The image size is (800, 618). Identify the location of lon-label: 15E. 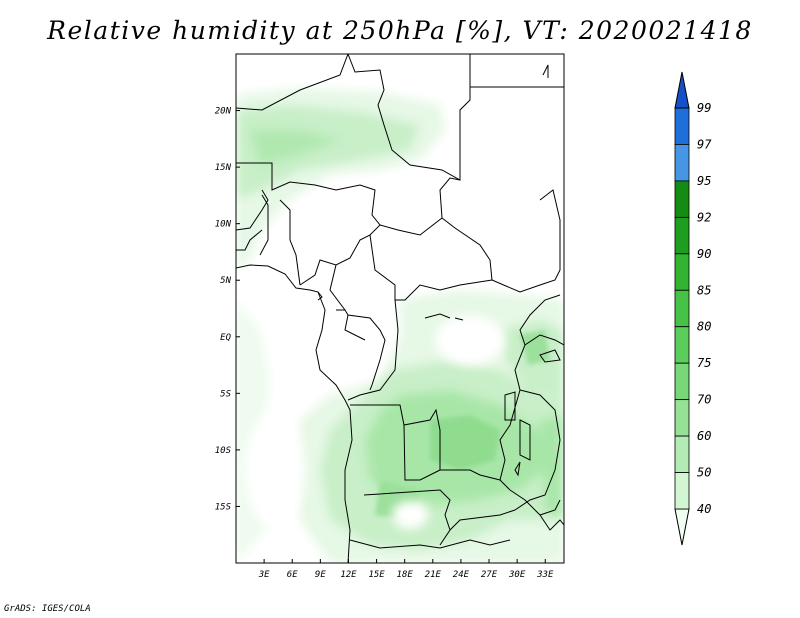
(376, 575).